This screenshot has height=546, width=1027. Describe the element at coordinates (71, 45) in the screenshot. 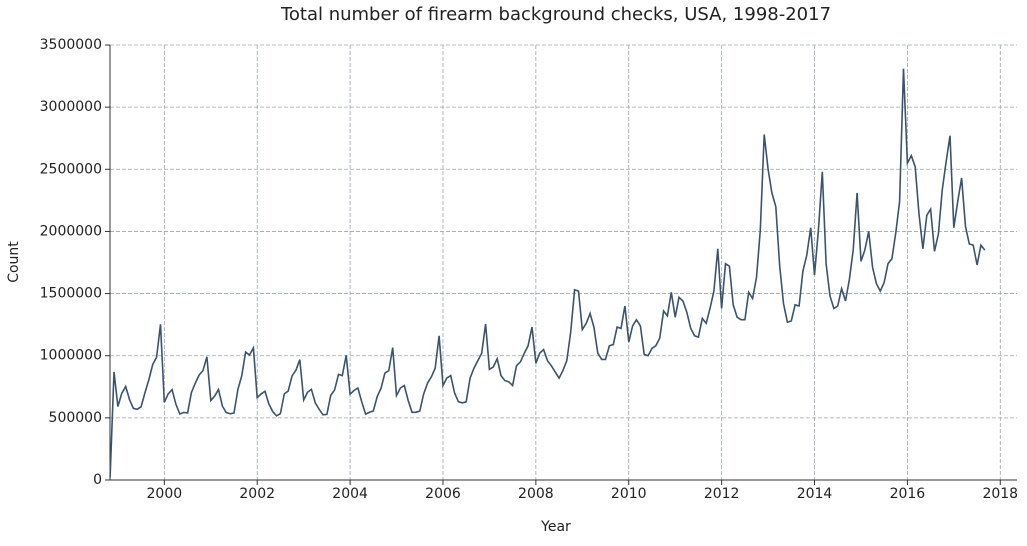

I see `y-tick-label: 3500000` at that location.